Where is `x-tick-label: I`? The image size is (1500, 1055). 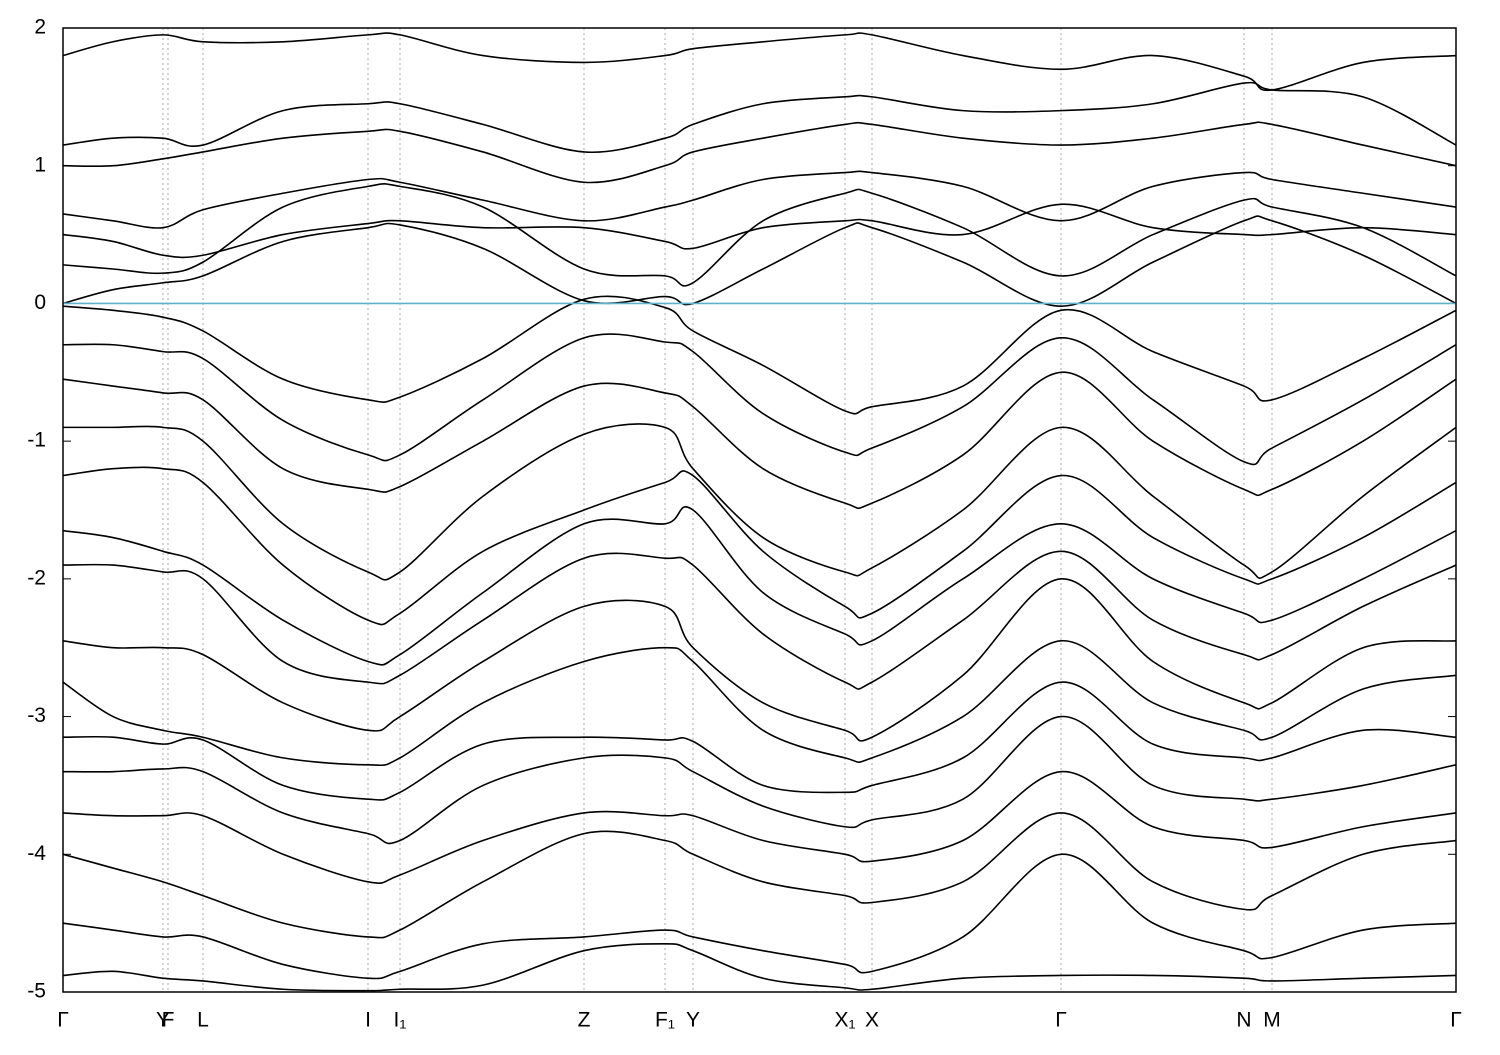 x-tick-label: I is located at coordinates (368, 1020).